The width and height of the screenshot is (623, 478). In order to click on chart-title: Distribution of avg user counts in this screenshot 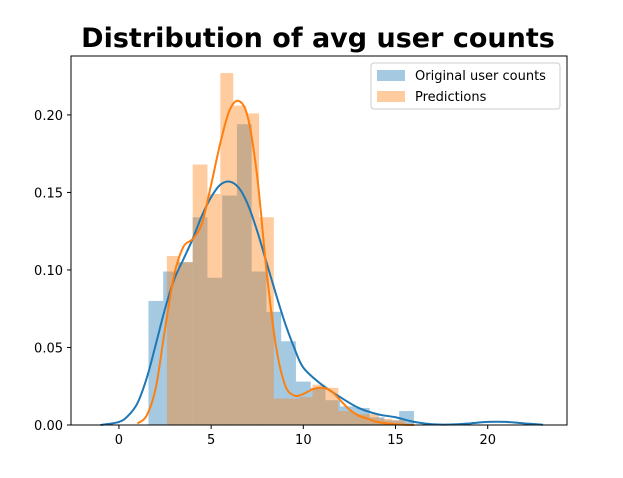, I will do `click(318, 38)`.